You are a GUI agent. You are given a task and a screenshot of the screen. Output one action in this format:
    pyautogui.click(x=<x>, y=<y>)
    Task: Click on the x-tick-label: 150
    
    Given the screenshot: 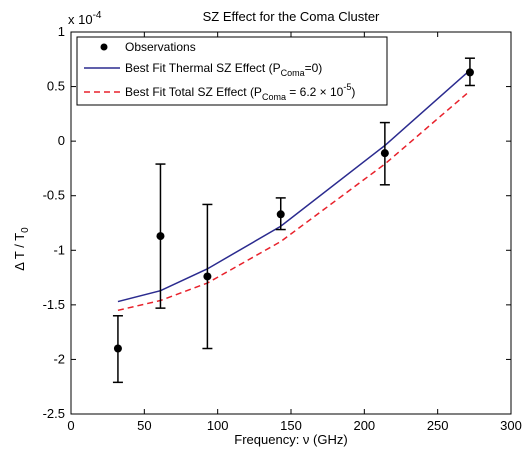 What is the action you would take?
    pyautogui.click(x=291, y=425)
    